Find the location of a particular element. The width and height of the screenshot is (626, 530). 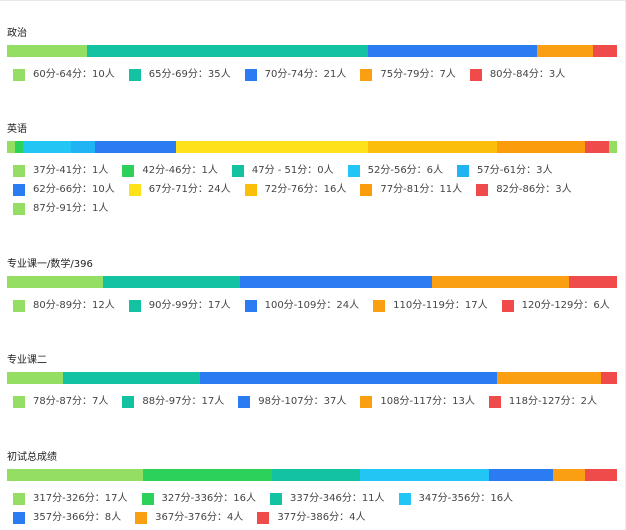

legend-item: 60分-64分：10人 is located at coordinates (64, 74).